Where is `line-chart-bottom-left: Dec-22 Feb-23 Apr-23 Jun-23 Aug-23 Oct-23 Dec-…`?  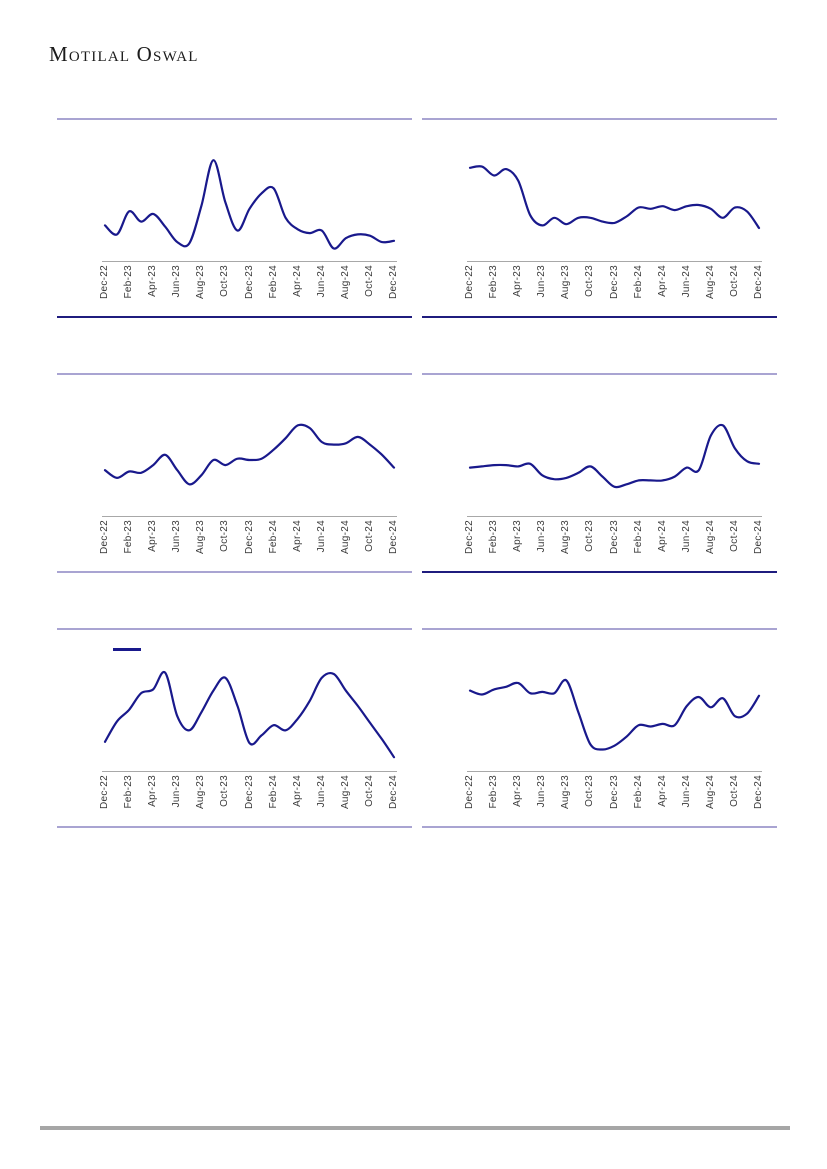
line-chart-bottom-left: Dec-22 Feb-23 Apr-23 Jun-23 Aug-23 Oct-23 Dec-… is located at coordinates (234, 728).